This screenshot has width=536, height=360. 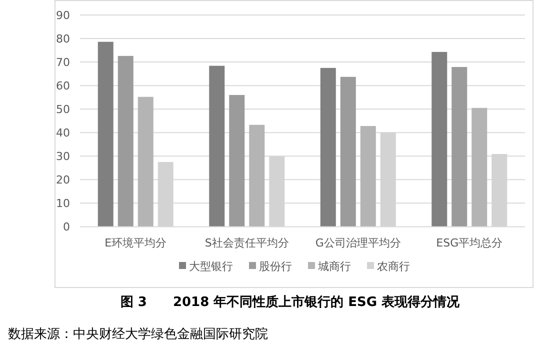 I want to click on x-tick-label: ESG平均总分, so click(x=469, y=243).